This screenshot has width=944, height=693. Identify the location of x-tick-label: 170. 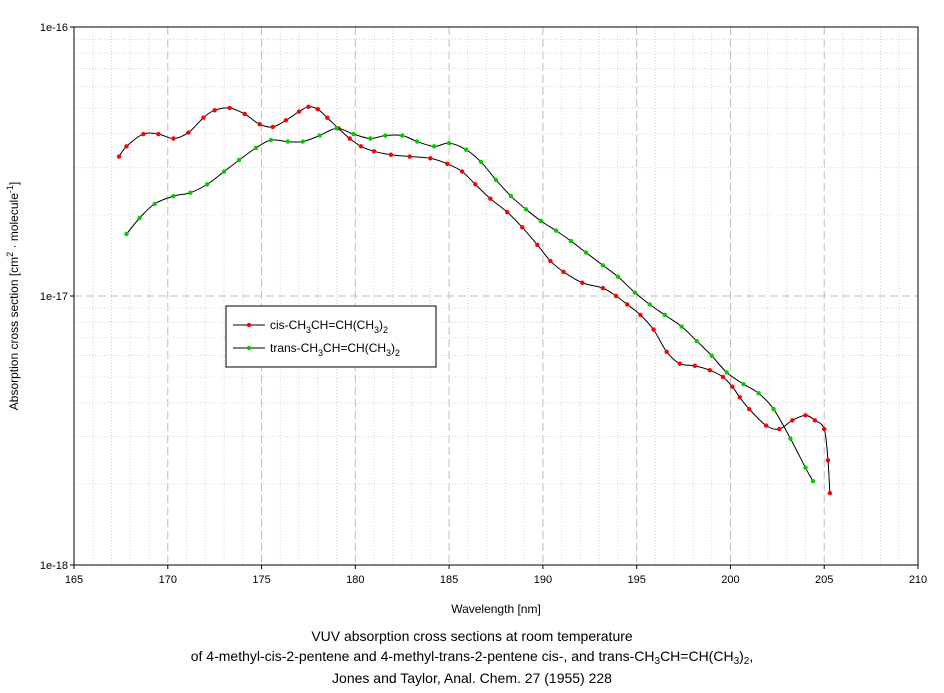
(168, 580).